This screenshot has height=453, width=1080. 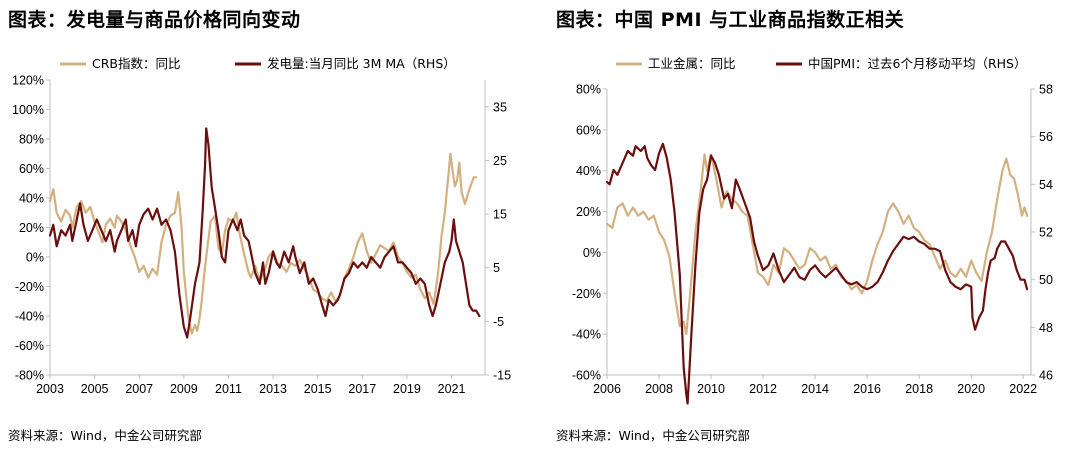 I want to click on right-tick-label: 15, so click(x=500, y=215).